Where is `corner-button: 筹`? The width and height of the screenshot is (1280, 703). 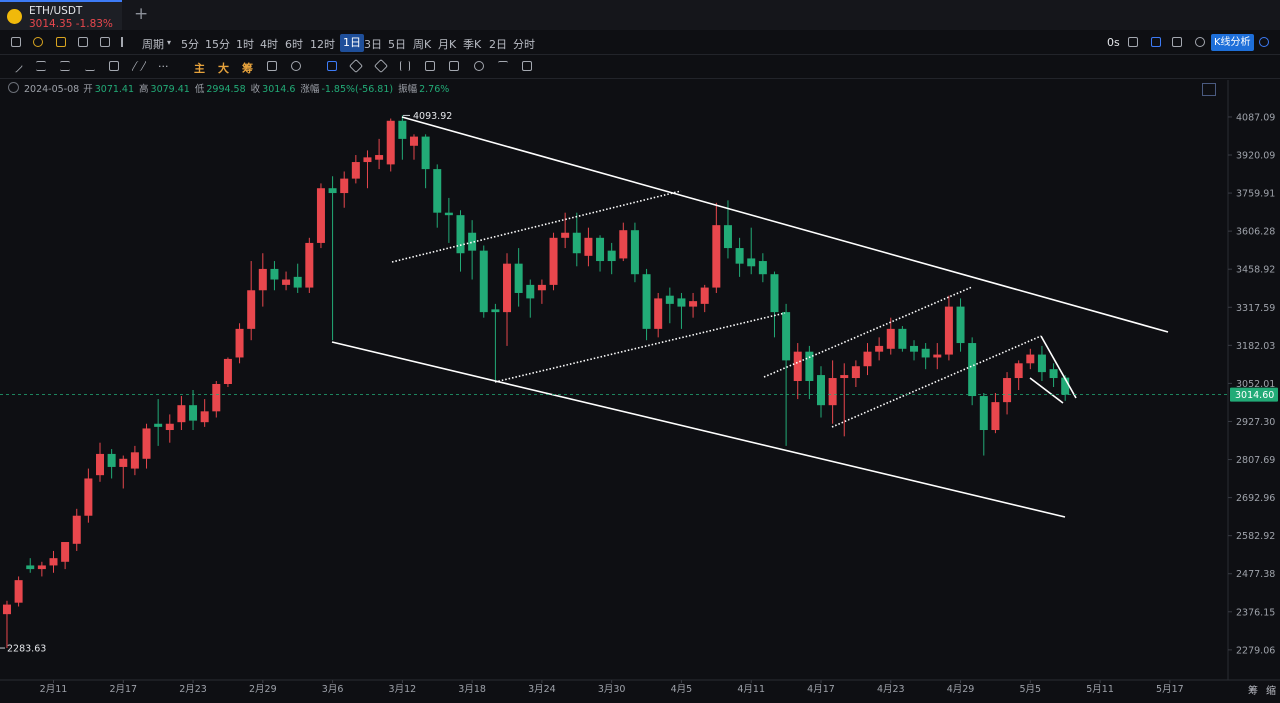 corner-button: 筹 is located at coordinates (1253, 691).